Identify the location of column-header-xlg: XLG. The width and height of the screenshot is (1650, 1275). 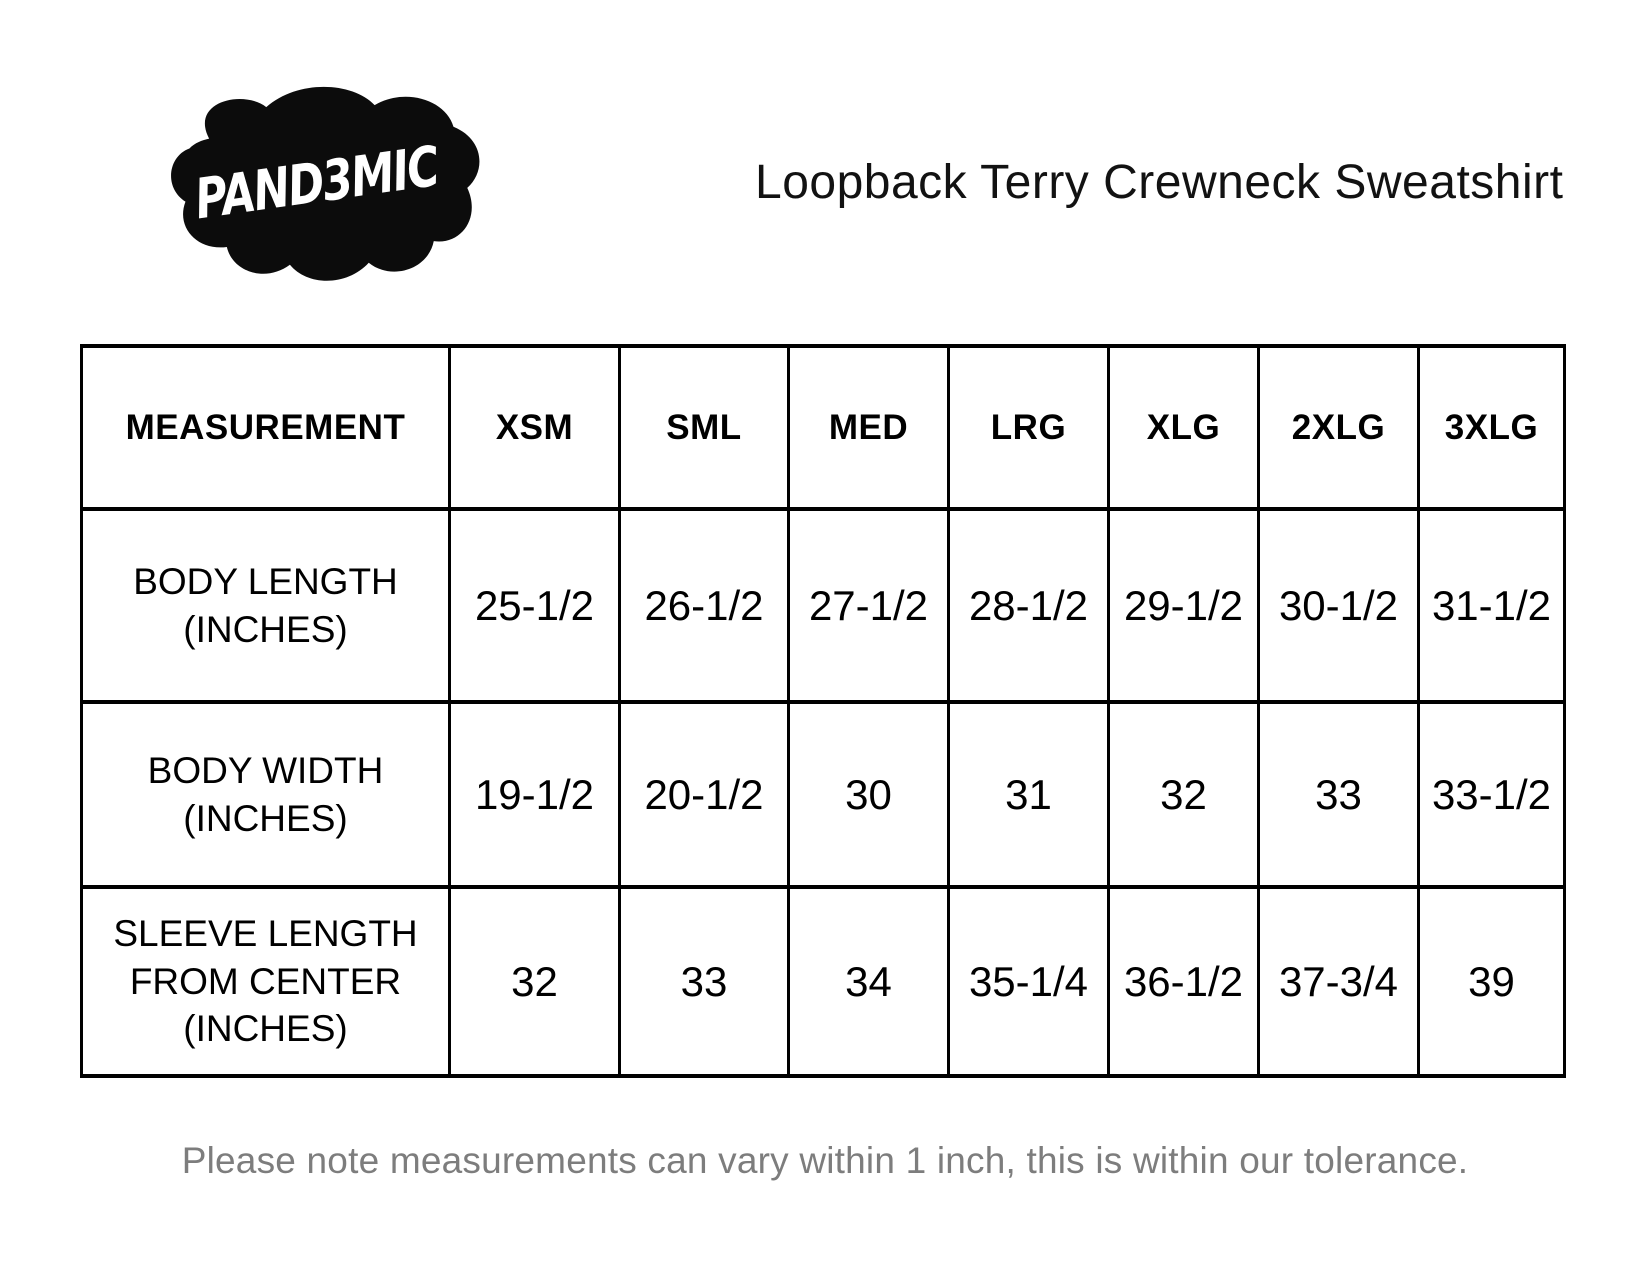
(1183, 427).